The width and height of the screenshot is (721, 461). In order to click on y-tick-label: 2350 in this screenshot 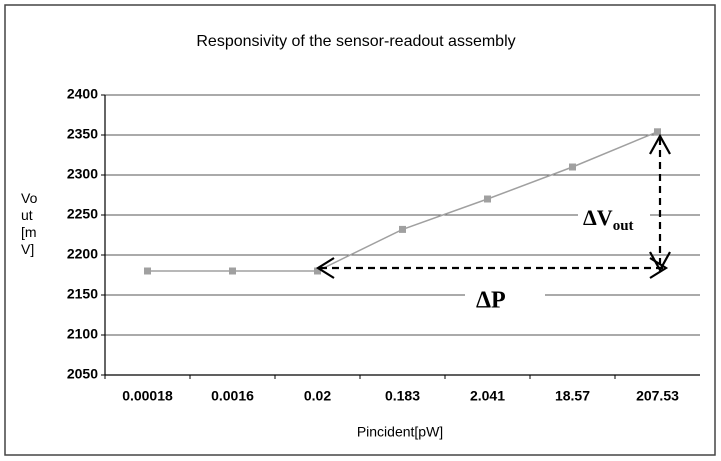, I will do `click(82, 134)`.